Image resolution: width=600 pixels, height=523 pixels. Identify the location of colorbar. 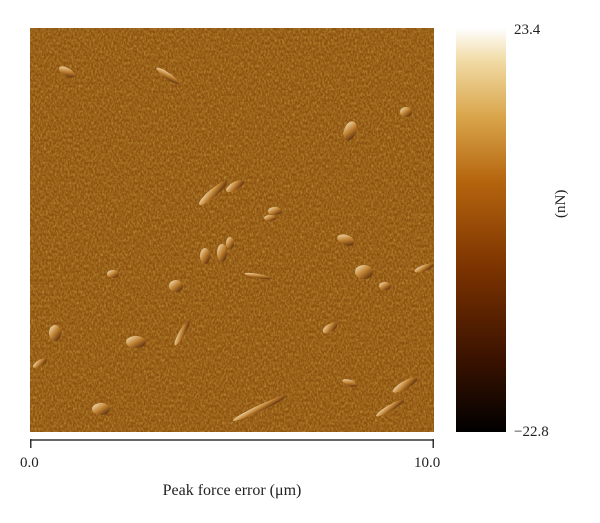
(481, 230).